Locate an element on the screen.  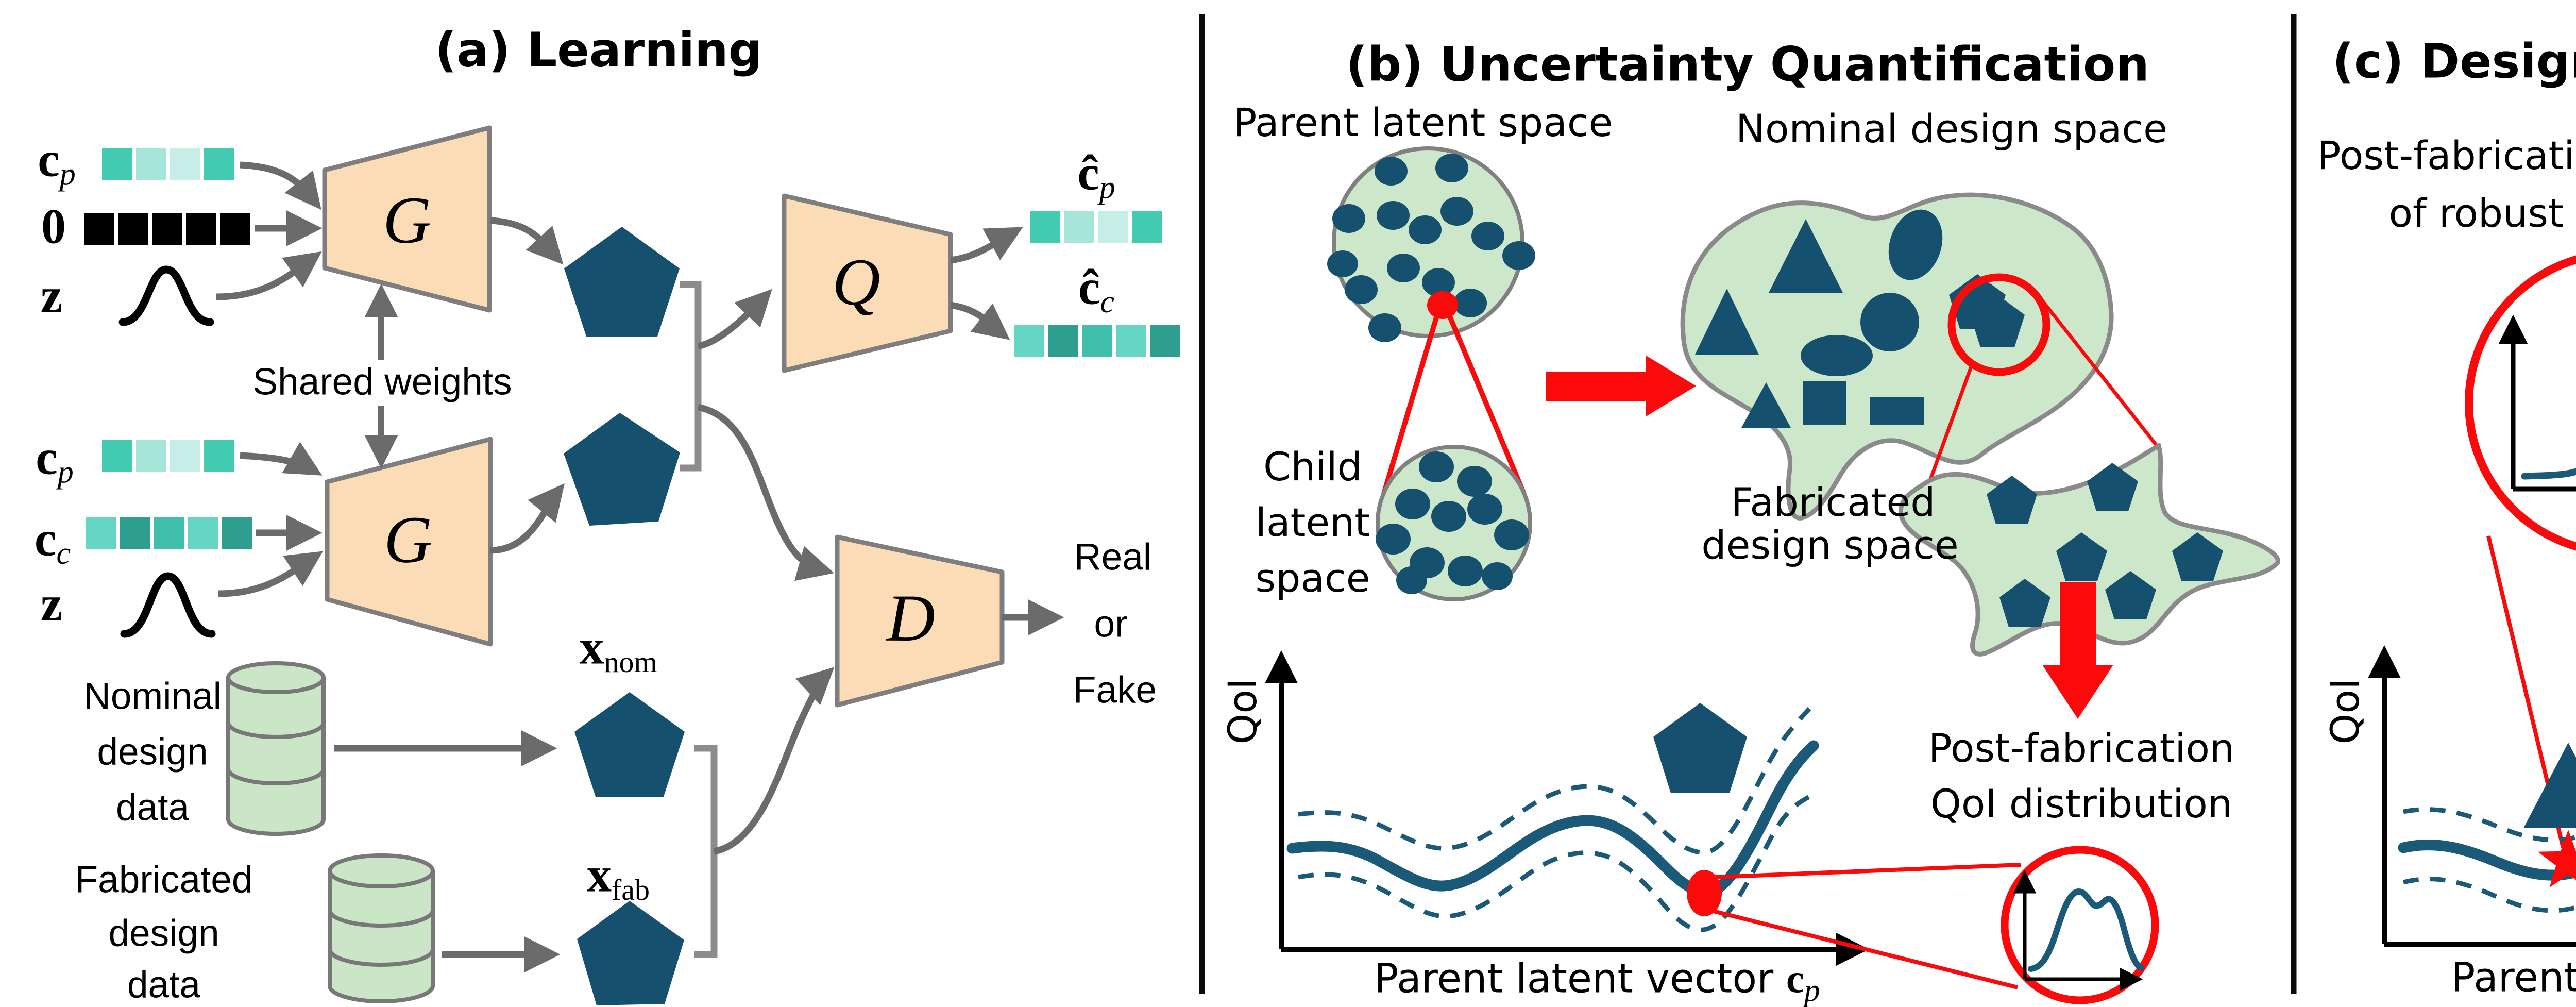
gaussian-icon is located at coordinates (166, 295).